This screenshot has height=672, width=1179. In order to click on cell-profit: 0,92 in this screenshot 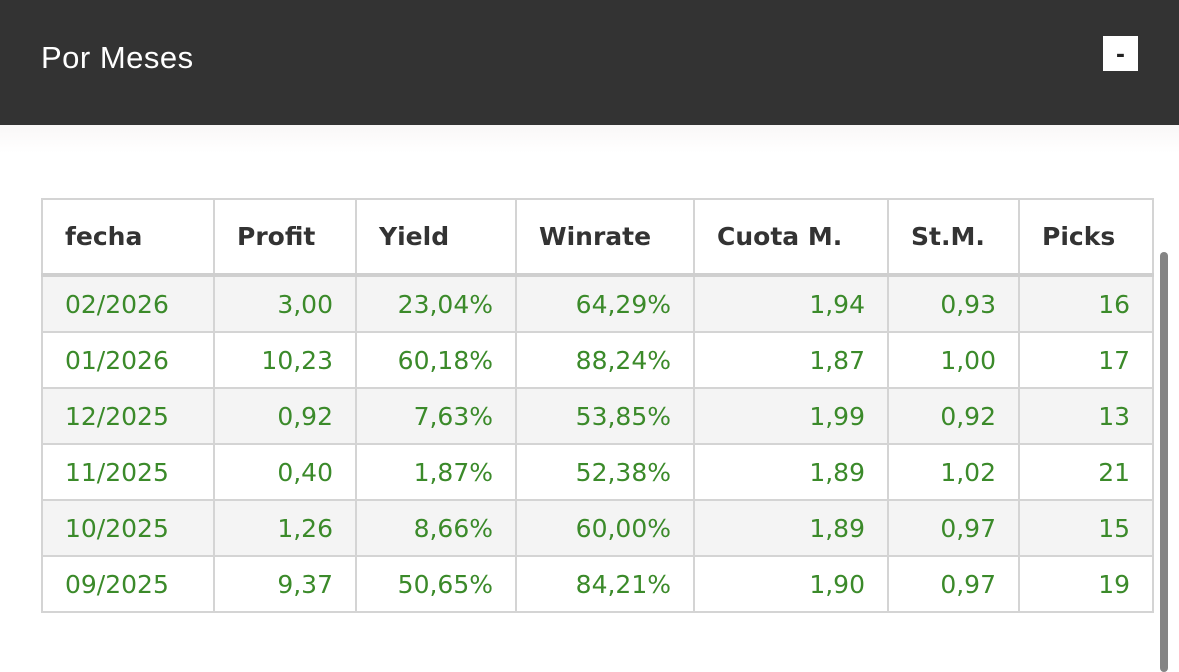, I will do `click(285, 416)`.